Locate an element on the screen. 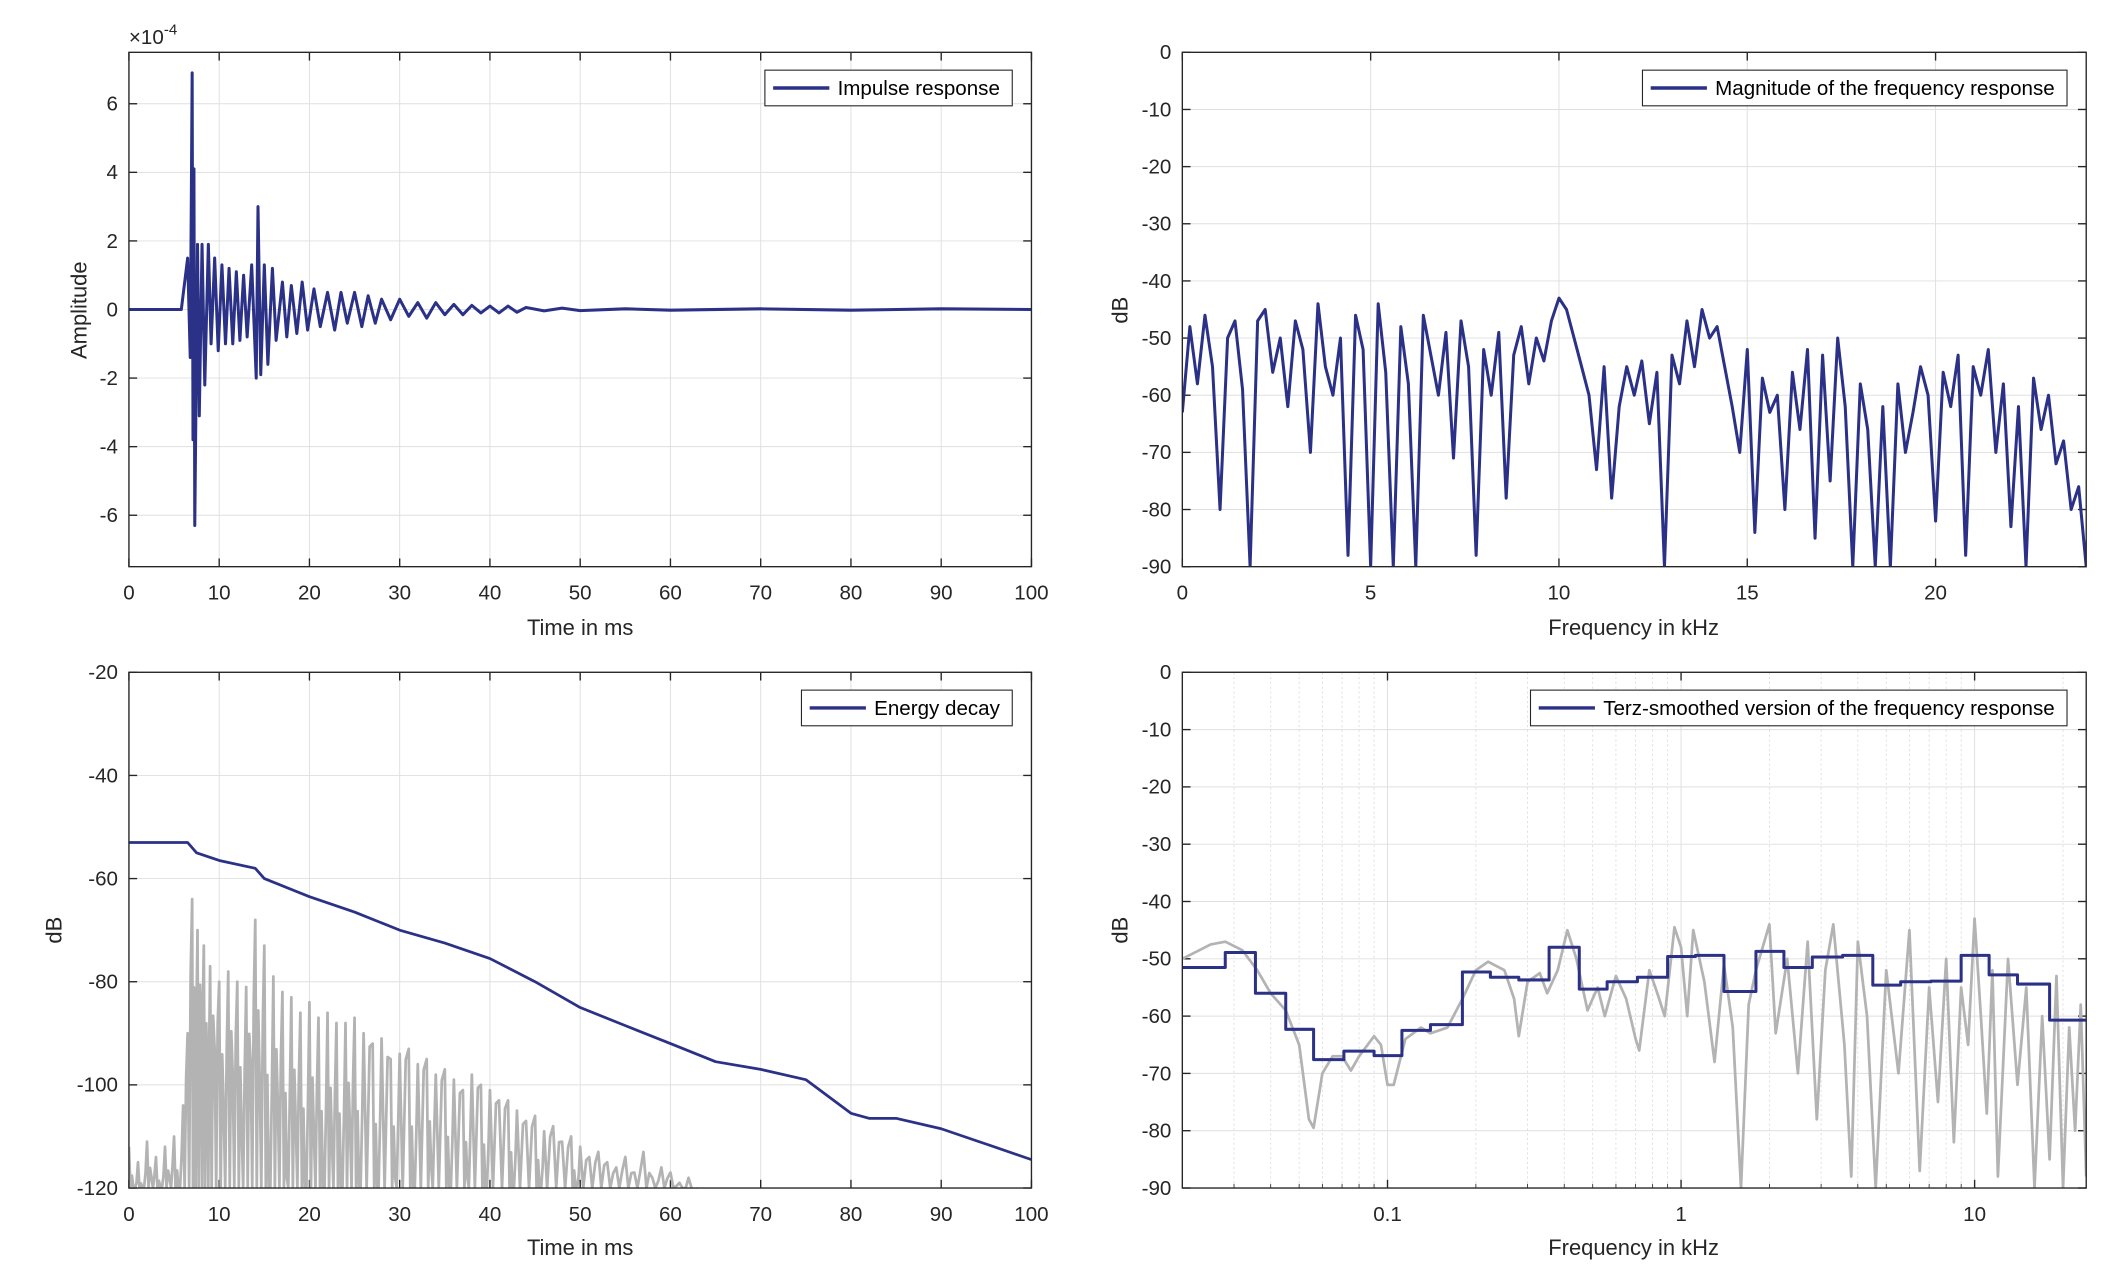 This screenshot has width=2126, height=1276. y-tick-label: -4 is located at coordinates (109, 447).